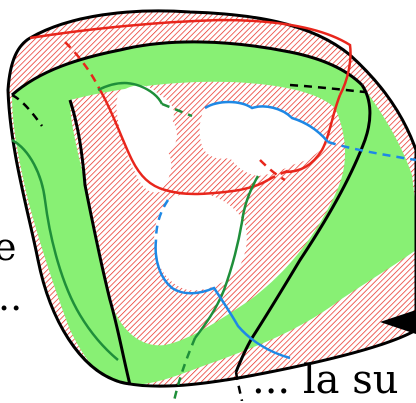  Describe the element at coordinates (177, 110) in the screenshot. I see `green-dashed-top` at that location.